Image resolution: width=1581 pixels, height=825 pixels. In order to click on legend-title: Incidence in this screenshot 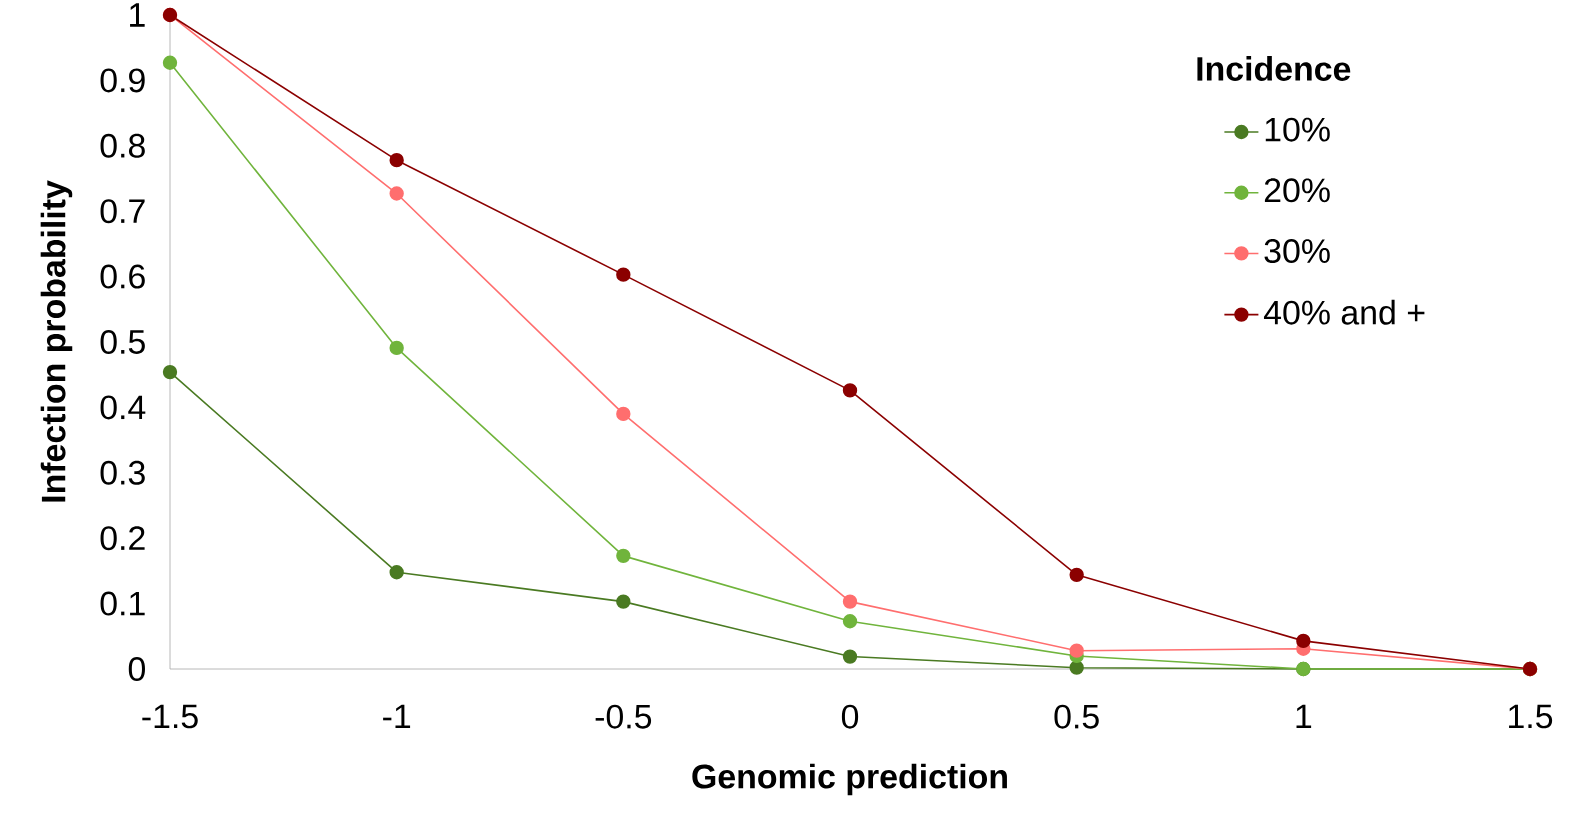, I will do `click(1274, 68)`.